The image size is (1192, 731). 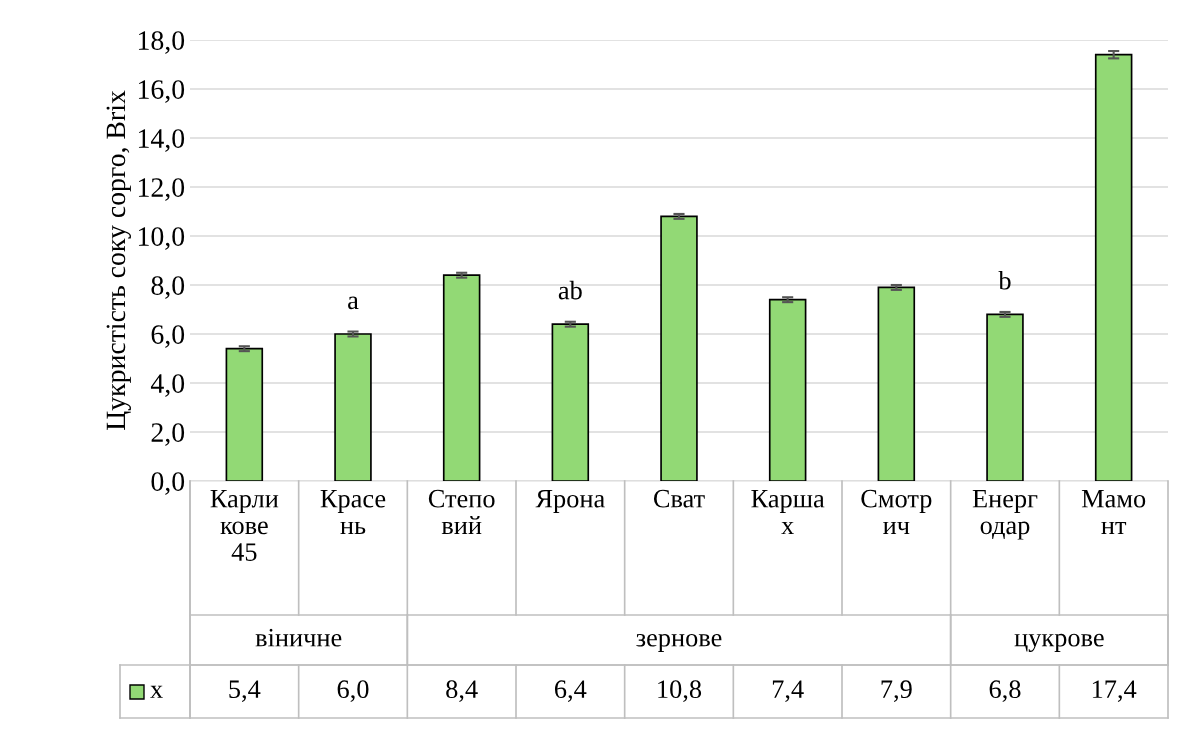 What do you see at coordinates (1114, 691) in the screenshot?
I see `text: 17,4` at bounding box center [1114, 691].